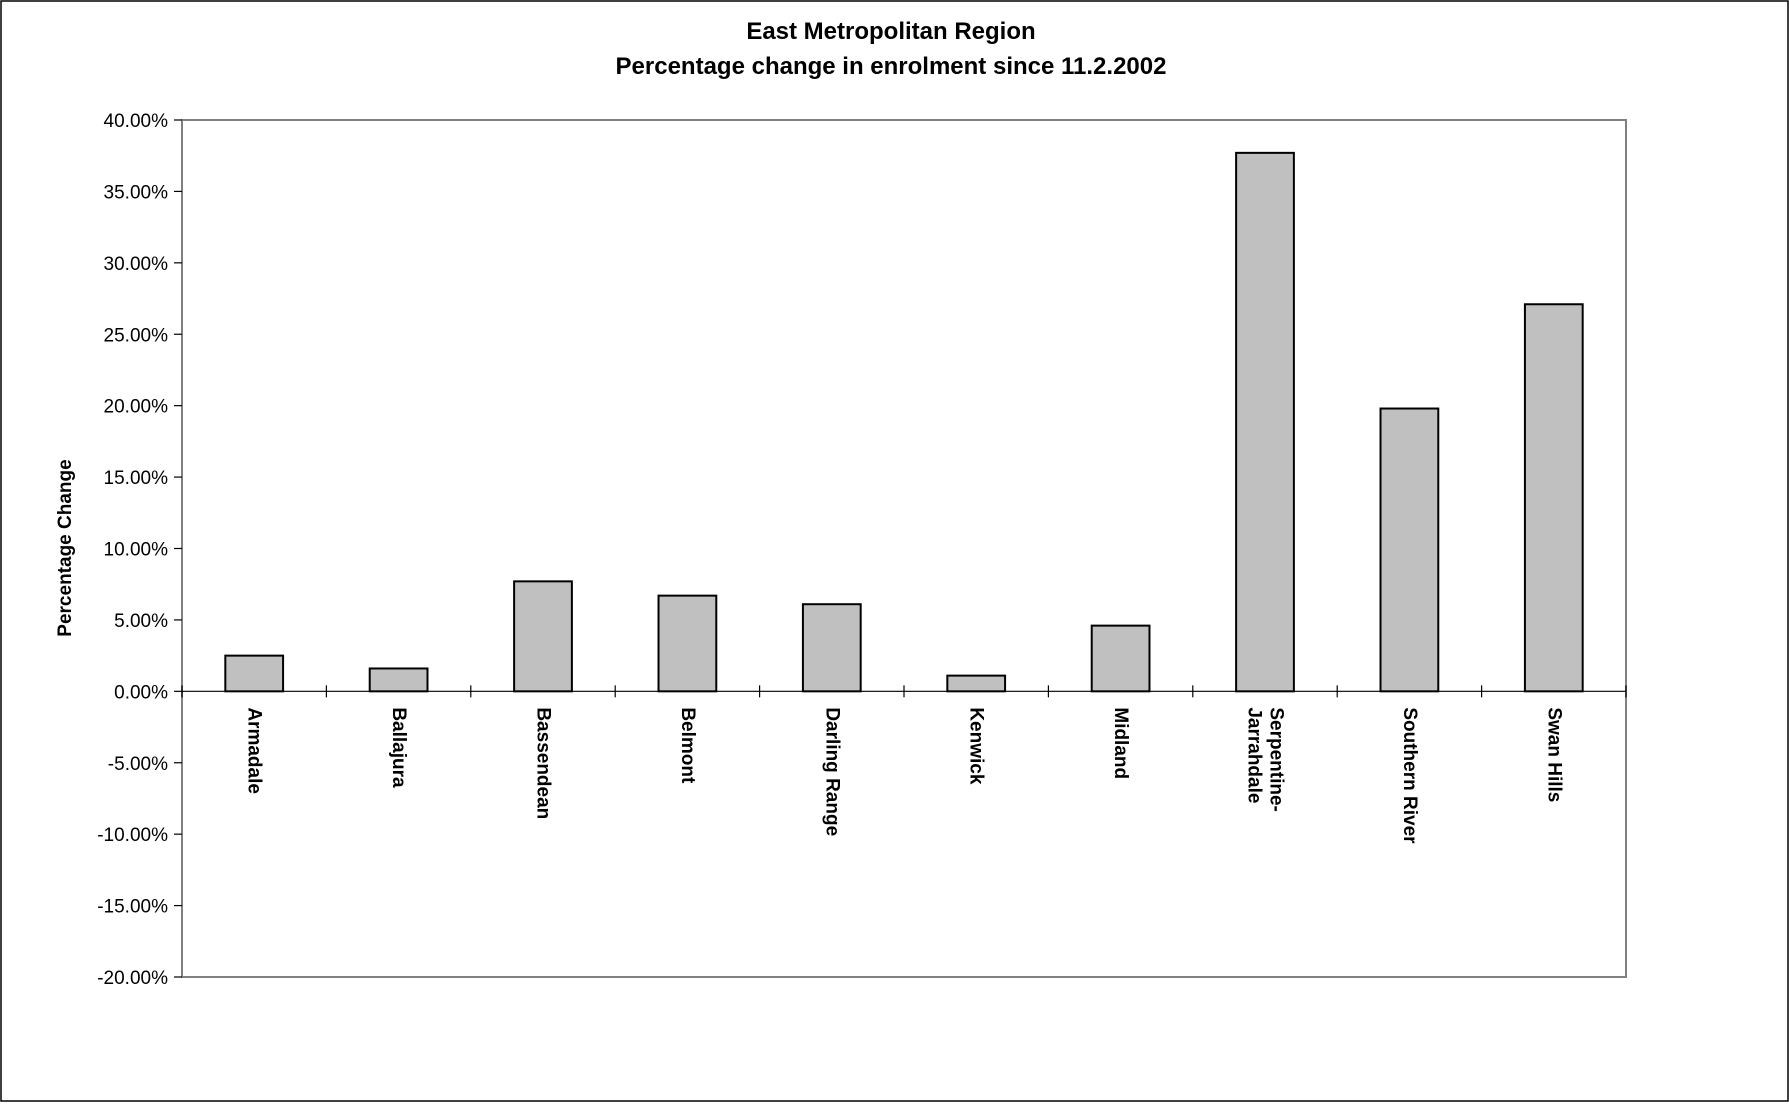  What do you see at coordinates (831, 771) in the screenshot?
I see `category-label: Darling Range` at bounding box center [831, 771].